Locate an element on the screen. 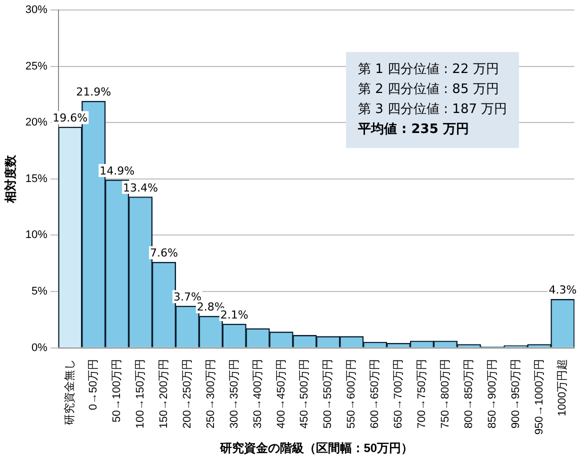 This screenshot has width=579, height=460. x-tick-label: 700→750万円 is located at coordinates (422, 393).